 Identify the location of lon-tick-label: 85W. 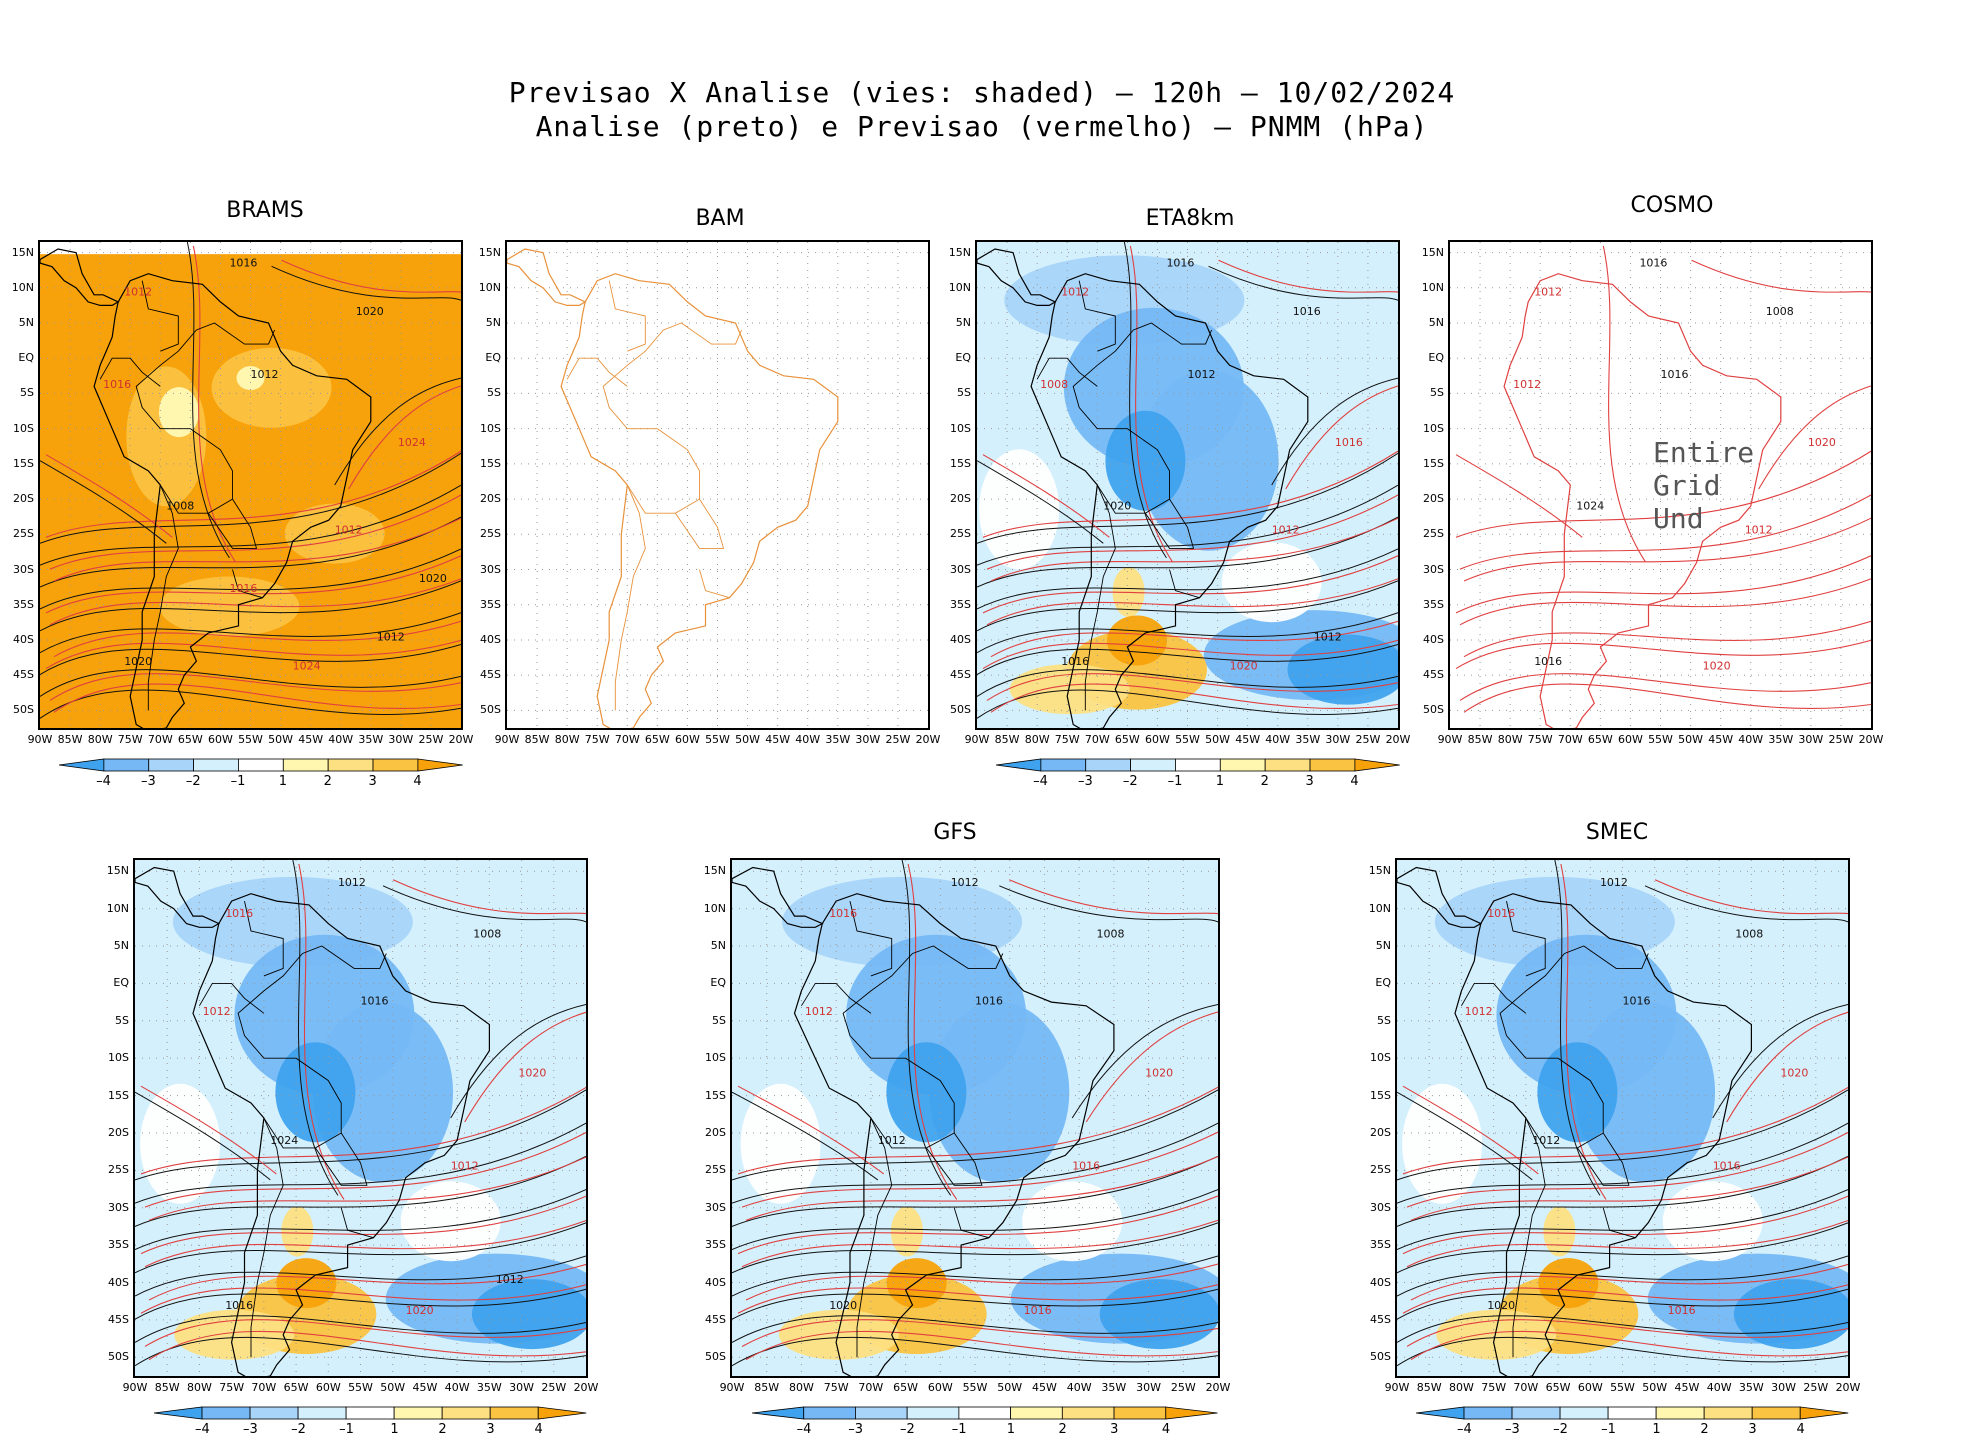
(767, 1387).